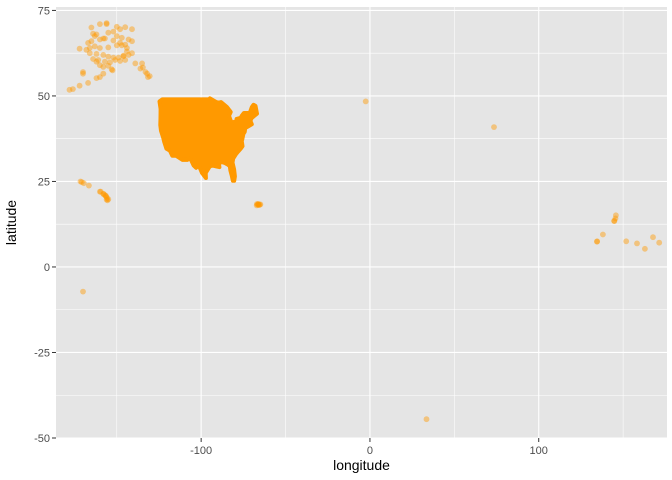 This screenshot has height=480, width=672. What do you see at coordinates (539, 451) in the screenshot?
I see `x-tick-label: 100` at bounding box center [539, 451].